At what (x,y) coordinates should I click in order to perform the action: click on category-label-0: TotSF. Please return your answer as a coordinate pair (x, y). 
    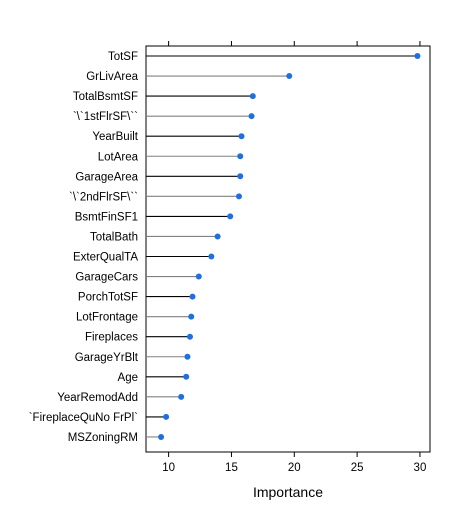
    Looking at the image, I should click on (123, 57).